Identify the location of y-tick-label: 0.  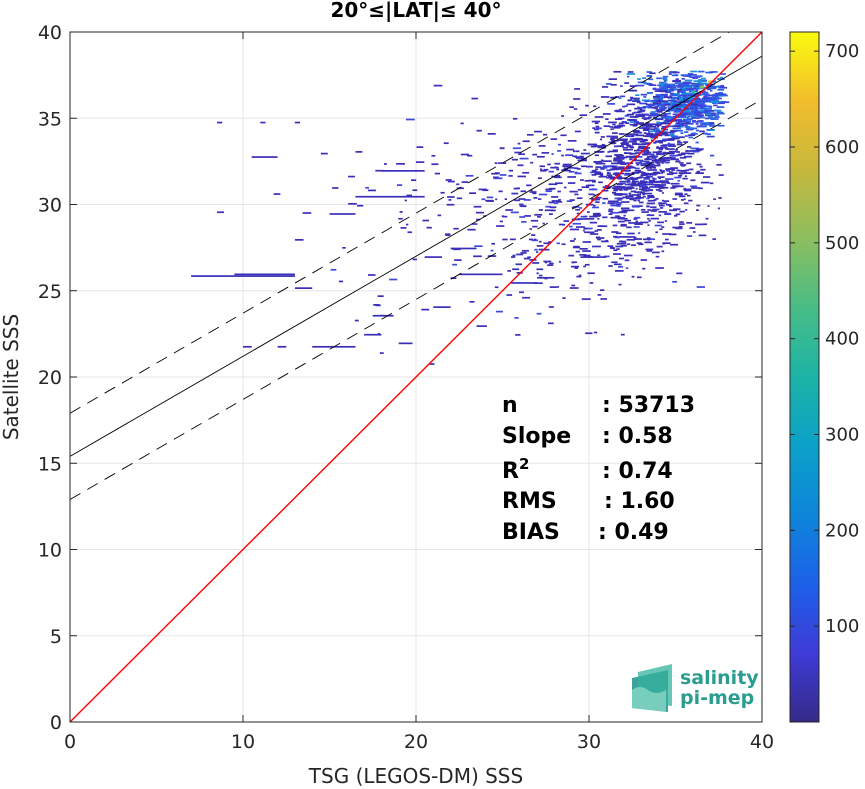
(56, 723).